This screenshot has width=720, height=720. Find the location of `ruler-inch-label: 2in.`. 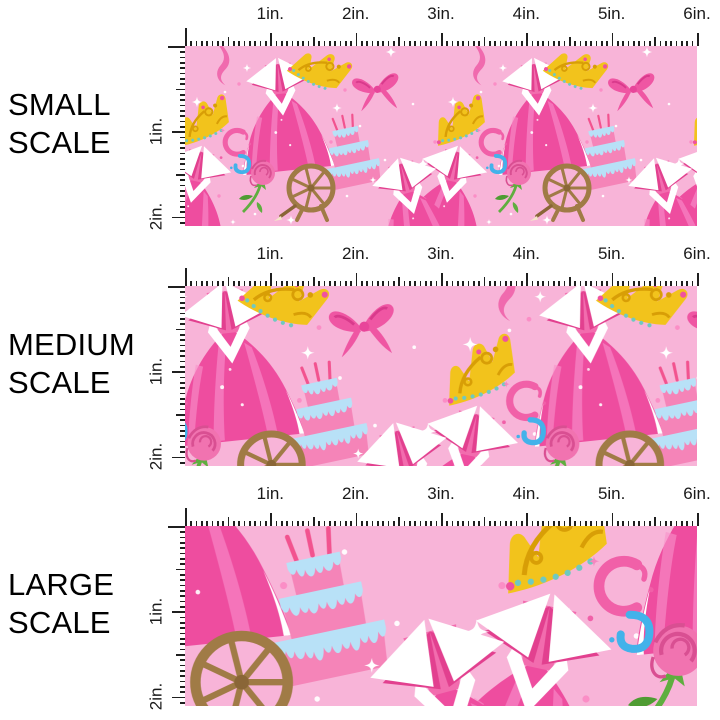

ruler-inch-label: 2in. is located at coordinates (156, 456).